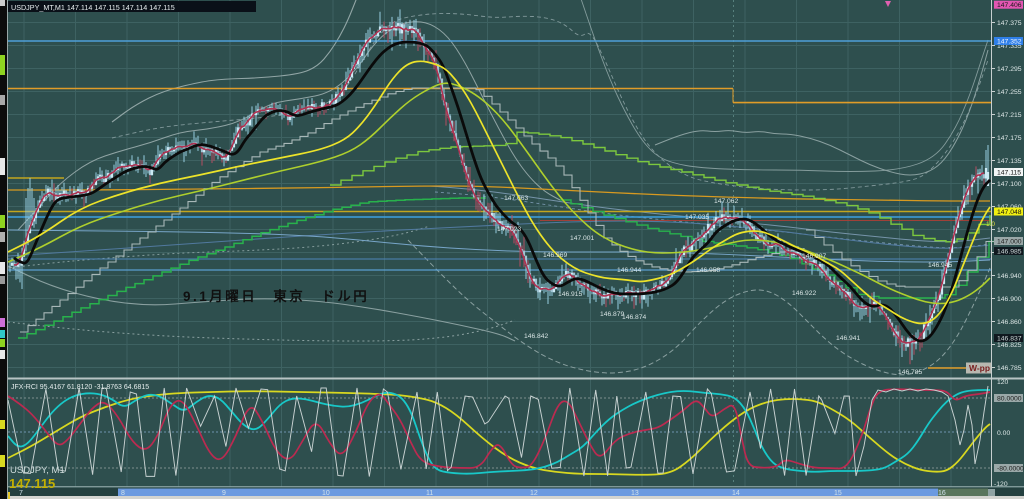  What do you see at coordinates (21, 493) in the screenshot?
I see `svg-text: 7` at bounding box center [21, 493].